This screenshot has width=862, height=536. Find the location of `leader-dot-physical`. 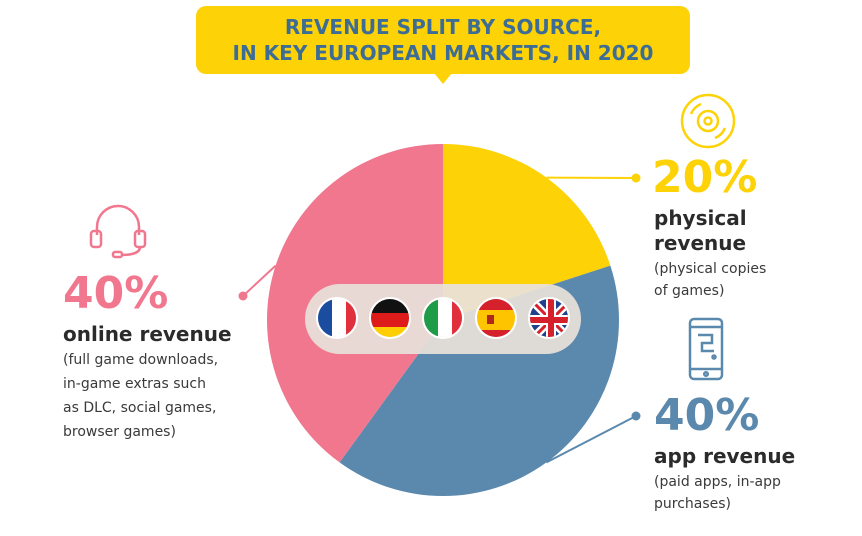

leader-dot-physical is located at coordinates (636, 178).